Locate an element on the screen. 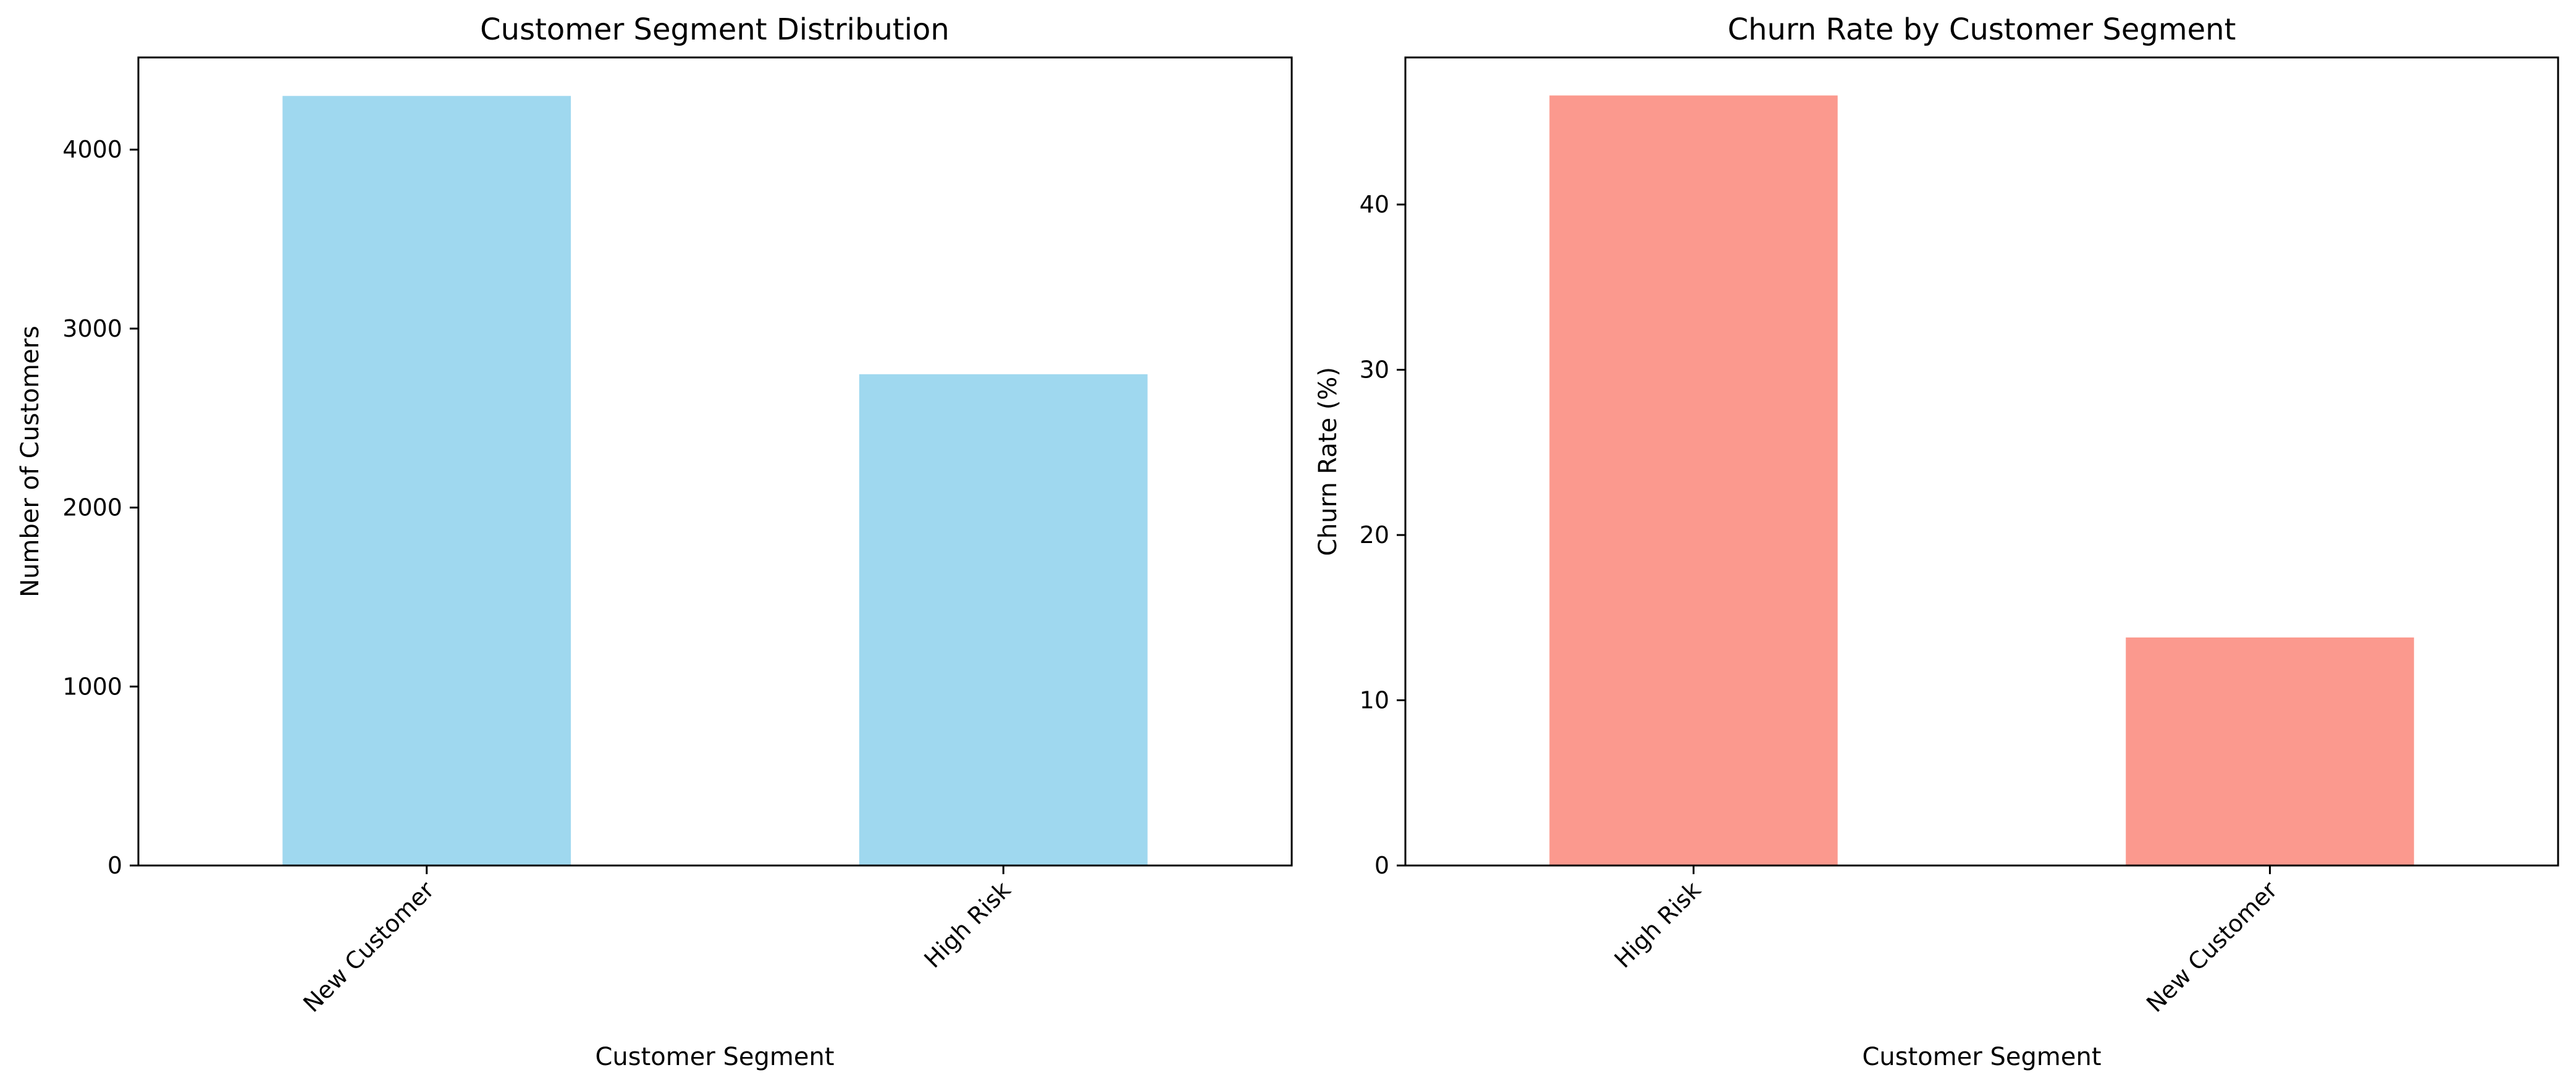 This screenshot has width=2576, height=1091. y-tick-label: 10 is located at coordinates (1374, 700).